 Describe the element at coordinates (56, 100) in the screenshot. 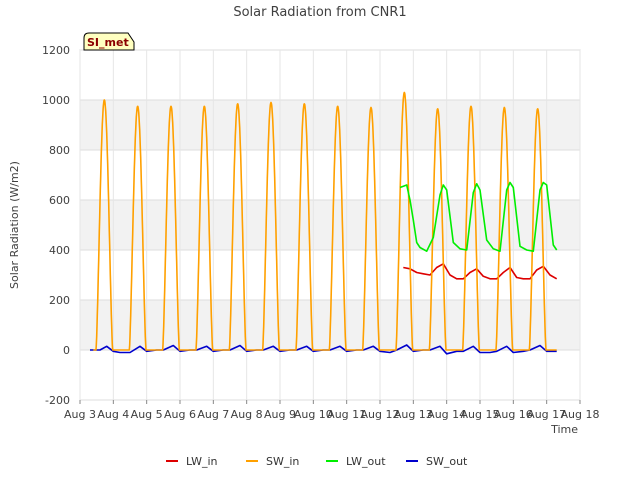

I see `y-tick-label: 1000` at that location.